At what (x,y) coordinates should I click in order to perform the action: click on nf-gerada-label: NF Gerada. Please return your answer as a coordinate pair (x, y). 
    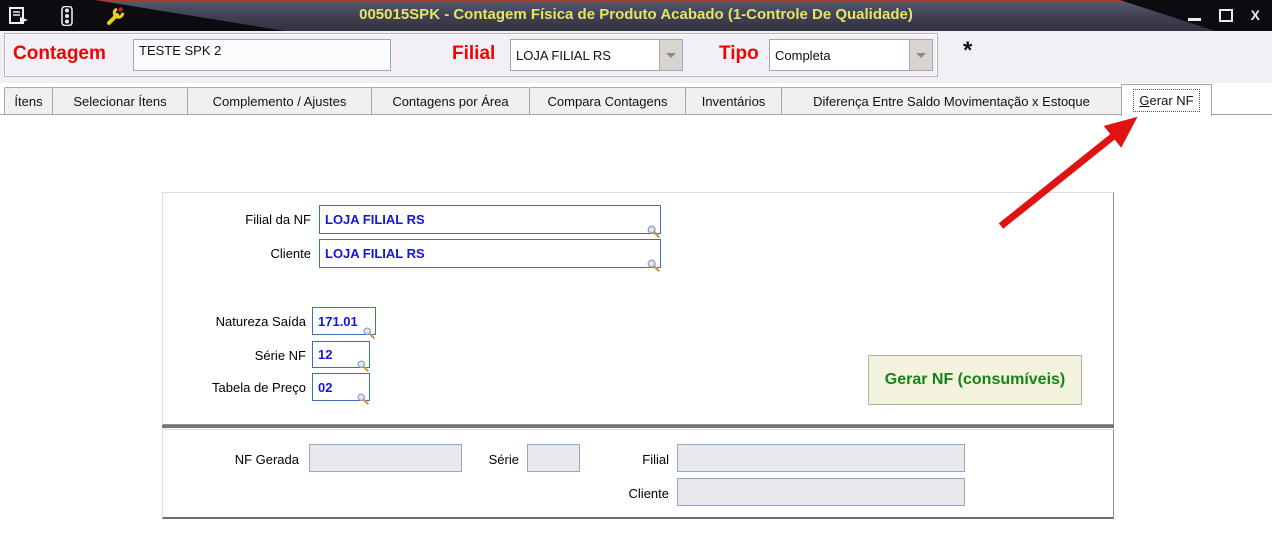
    Looking at the image, I should click on (266, 459).